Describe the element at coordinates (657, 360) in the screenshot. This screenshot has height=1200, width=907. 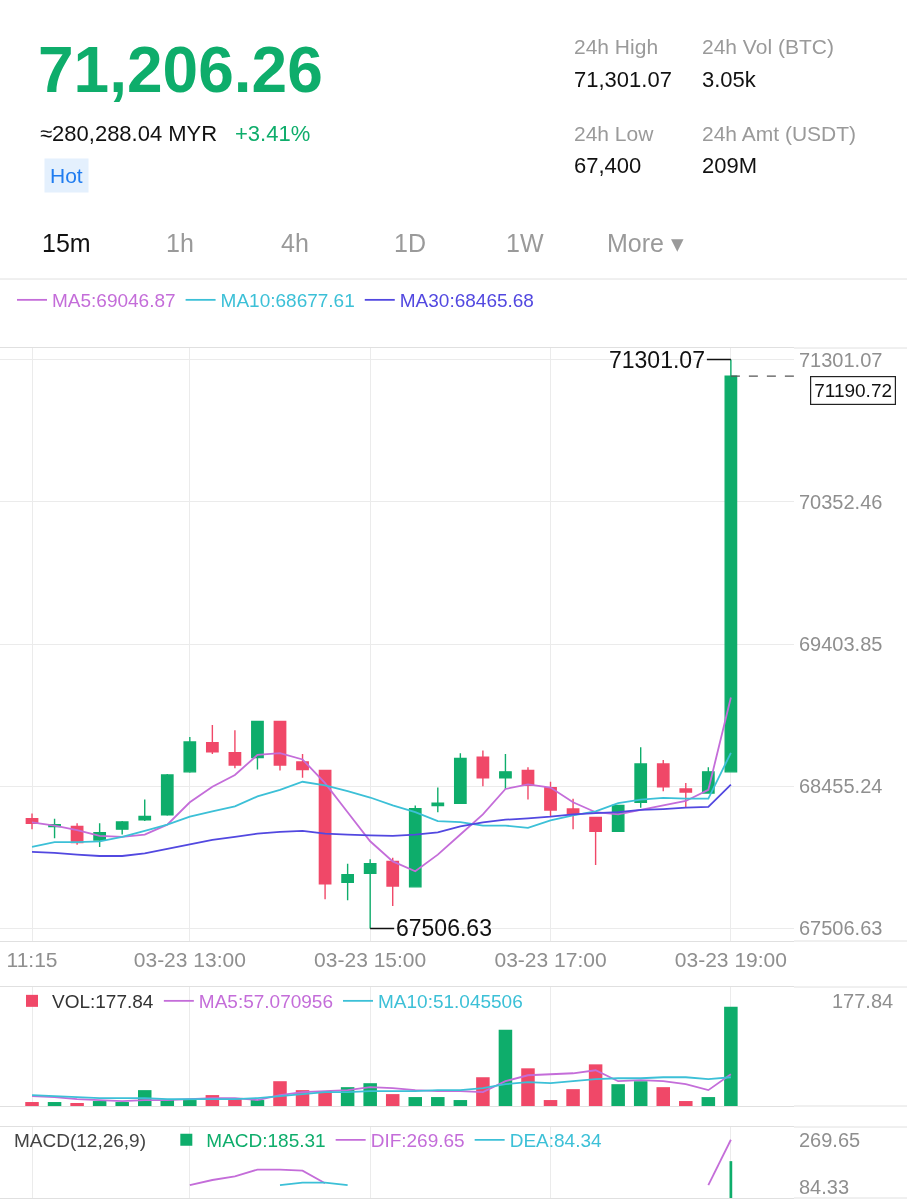
I see `annotation: 71301.07` at that location.